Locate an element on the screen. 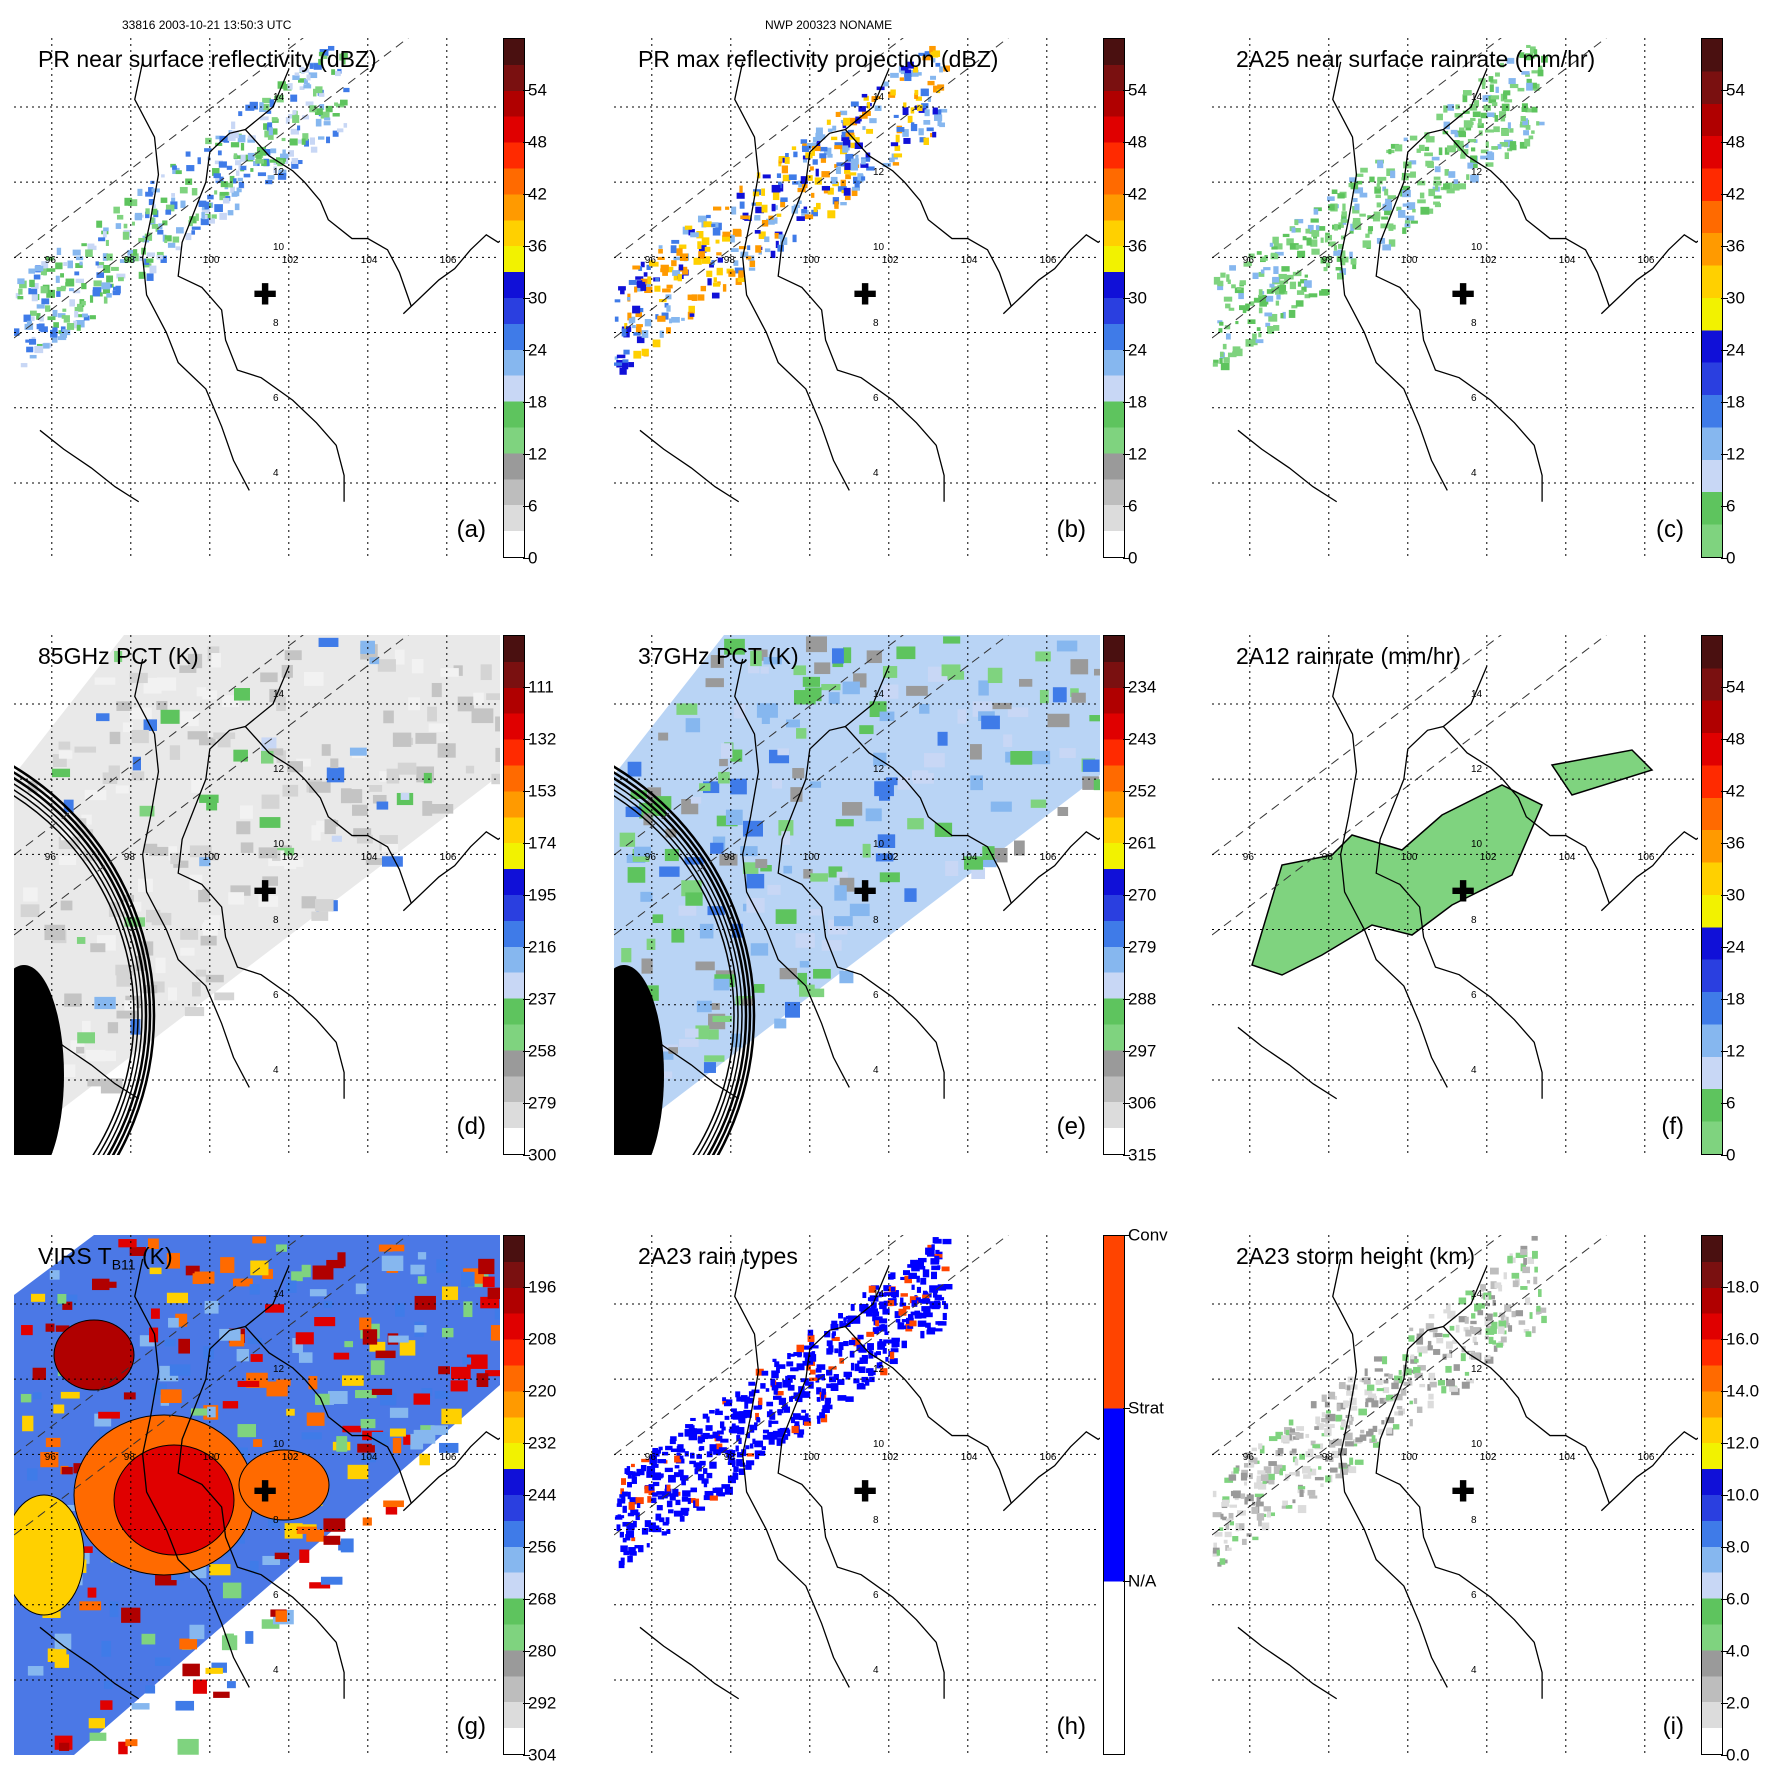 This screenshot has width=1771, height=1771. colorbar-tick-mark is located at coordinates (526, 999).